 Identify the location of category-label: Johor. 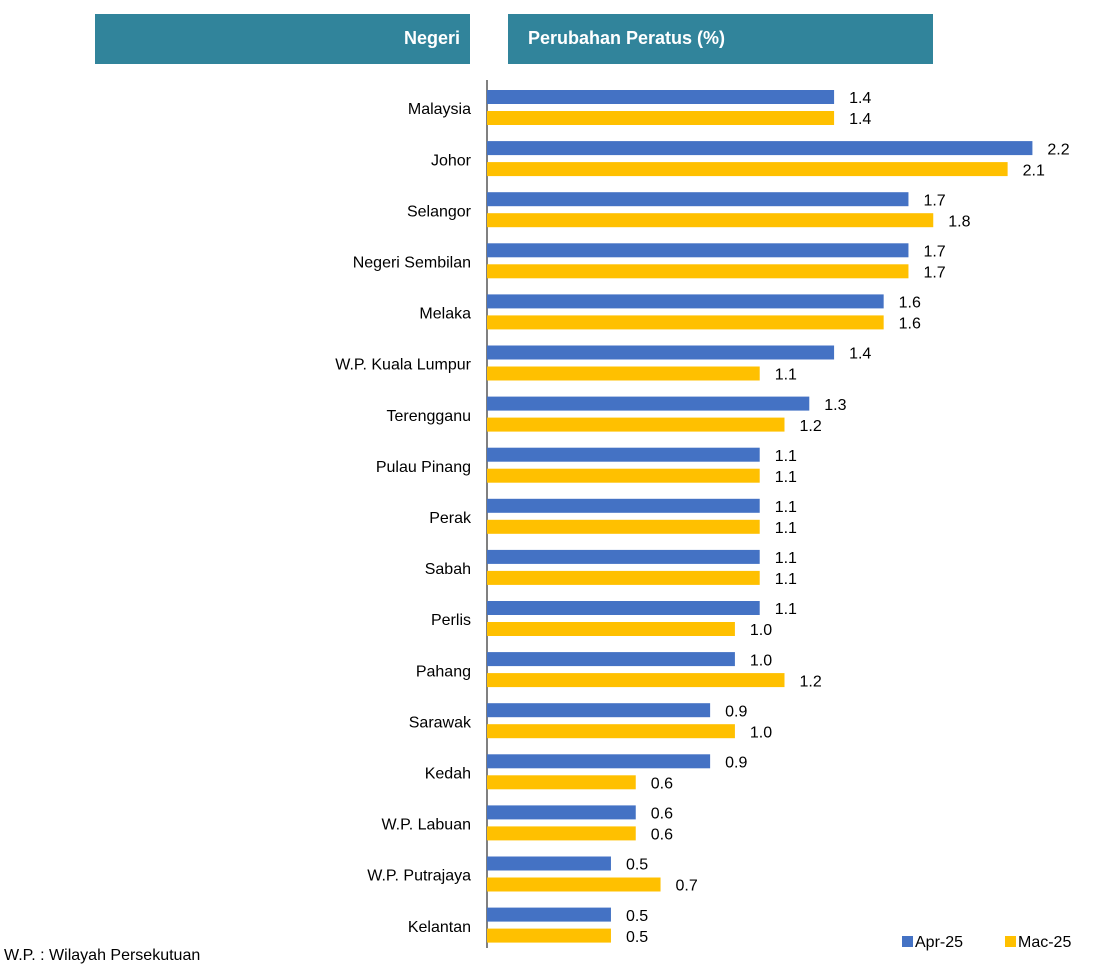
(451, 160).